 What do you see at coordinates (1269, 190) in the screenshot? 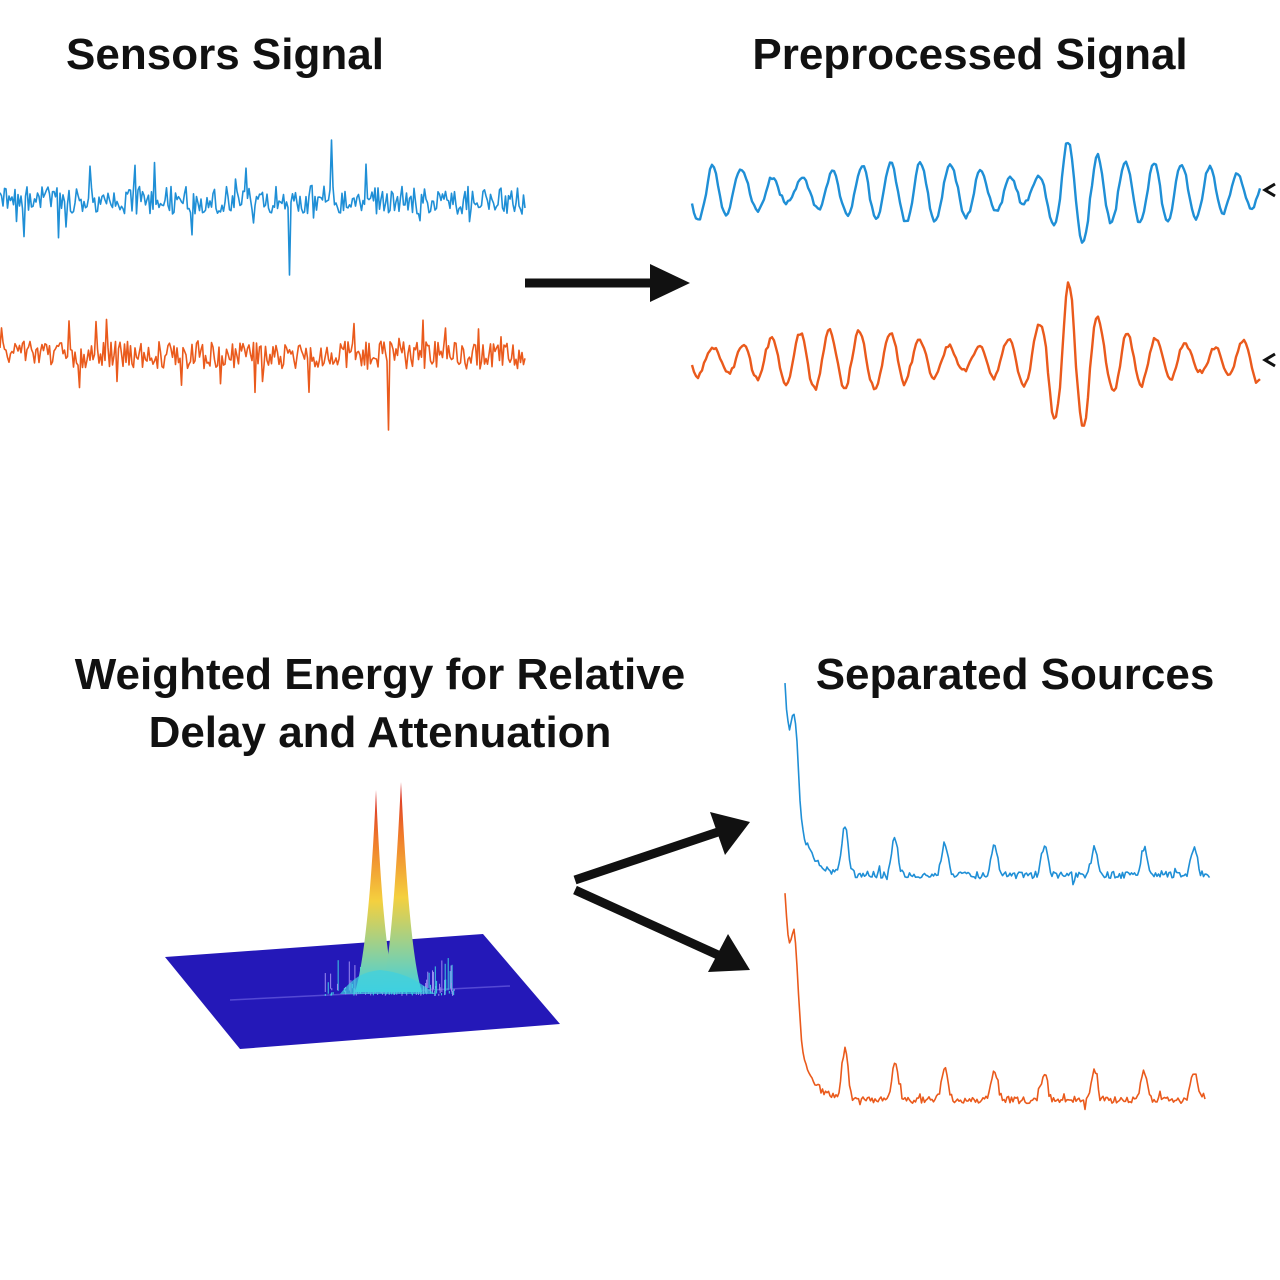
I see `channel-1-marker-icon` at bounding box center [1269, 190].